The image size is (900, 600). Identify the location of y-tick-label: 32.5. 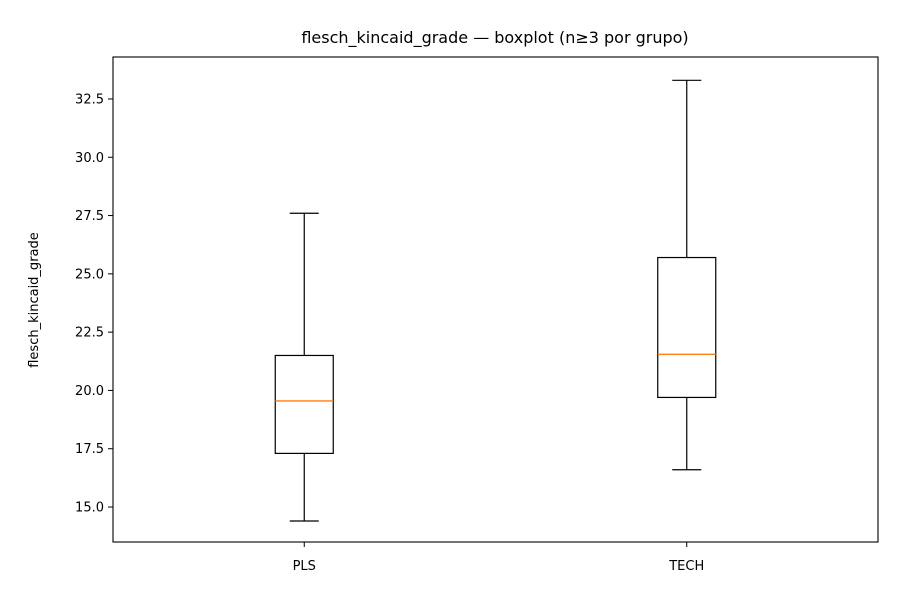
(89, 99).